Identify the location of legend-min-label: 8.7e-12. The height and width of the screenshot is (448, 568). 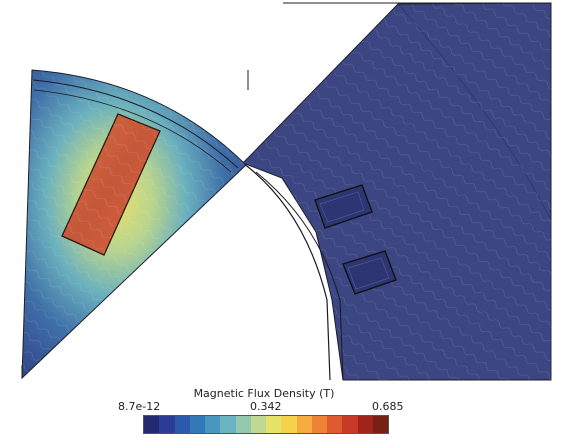
(139, 406).